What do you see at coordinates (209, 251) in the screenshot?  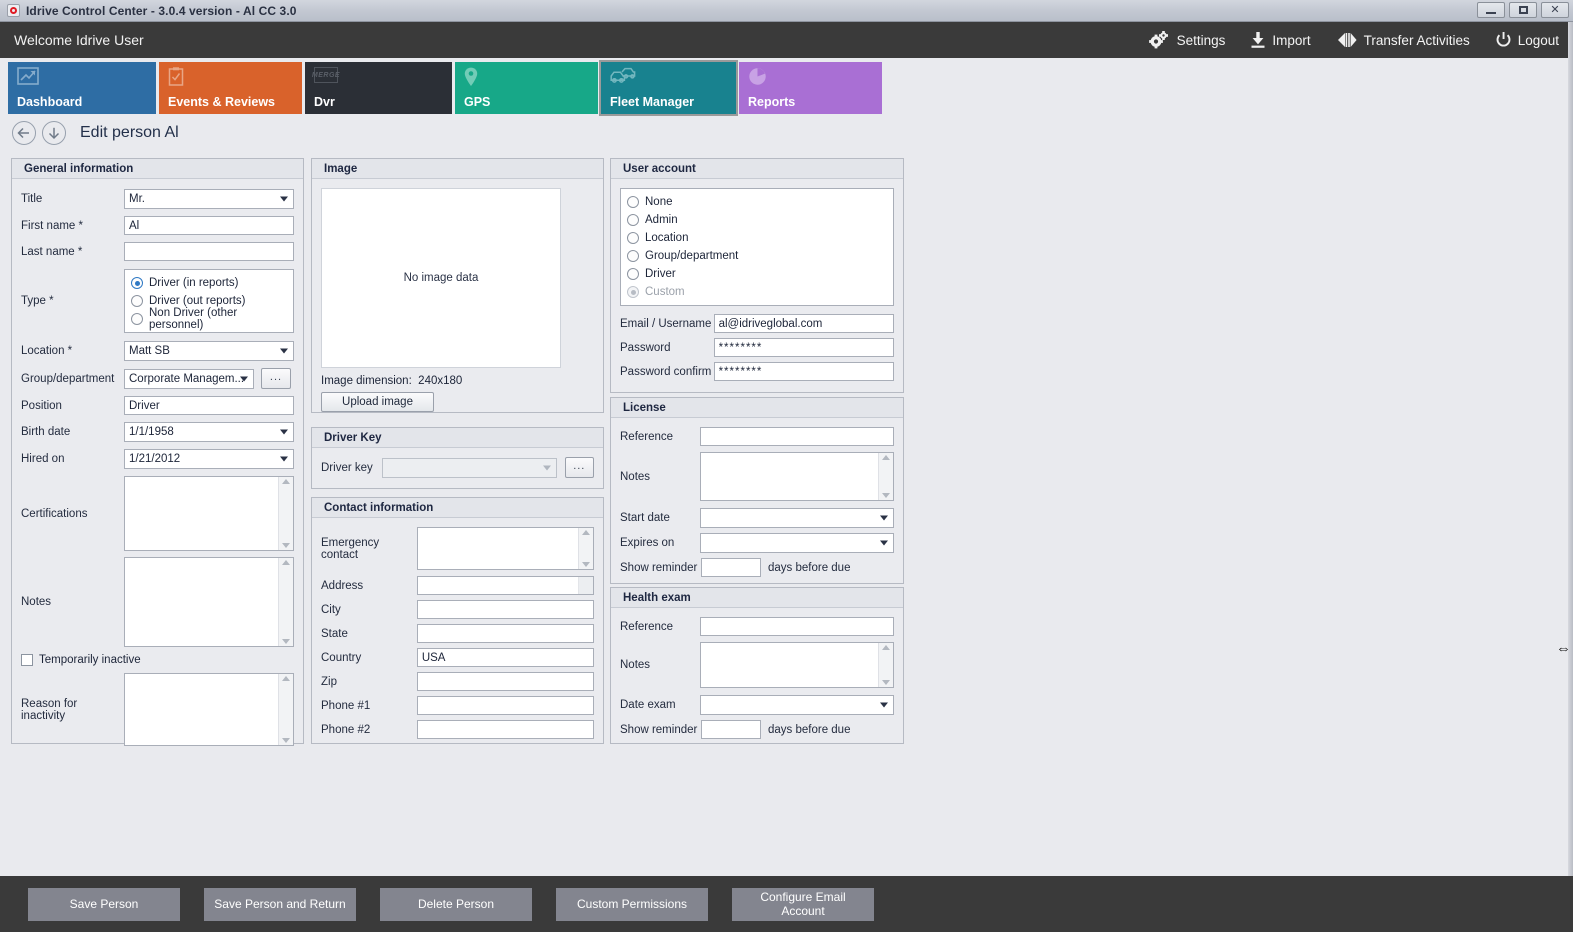 I see `last-name-input` at bounding box center [209, 251].